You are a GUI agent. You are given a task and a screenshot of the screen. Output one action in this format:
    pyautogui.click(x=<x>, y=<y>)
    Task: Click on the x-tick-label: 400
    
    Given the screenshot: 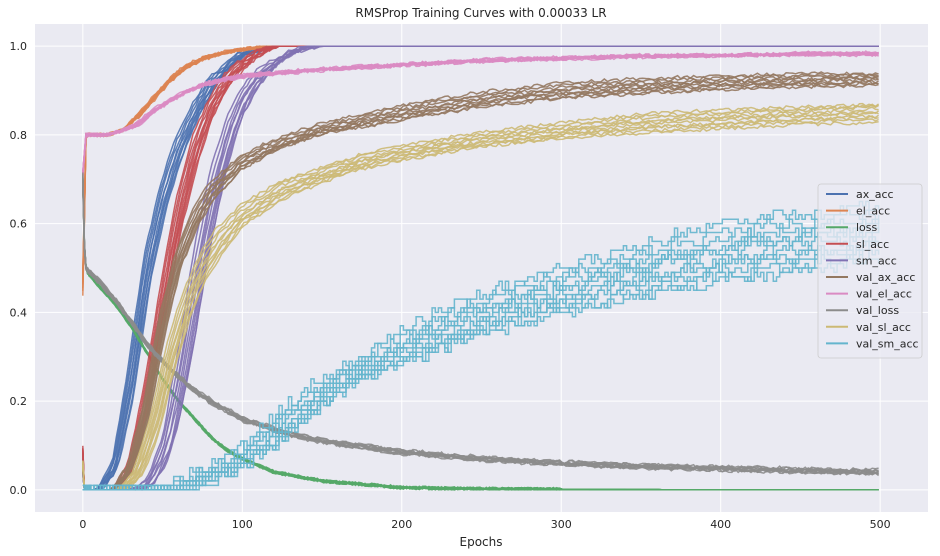 What is the action you would take?
    pyautogui.click(x=720, y=524)
    